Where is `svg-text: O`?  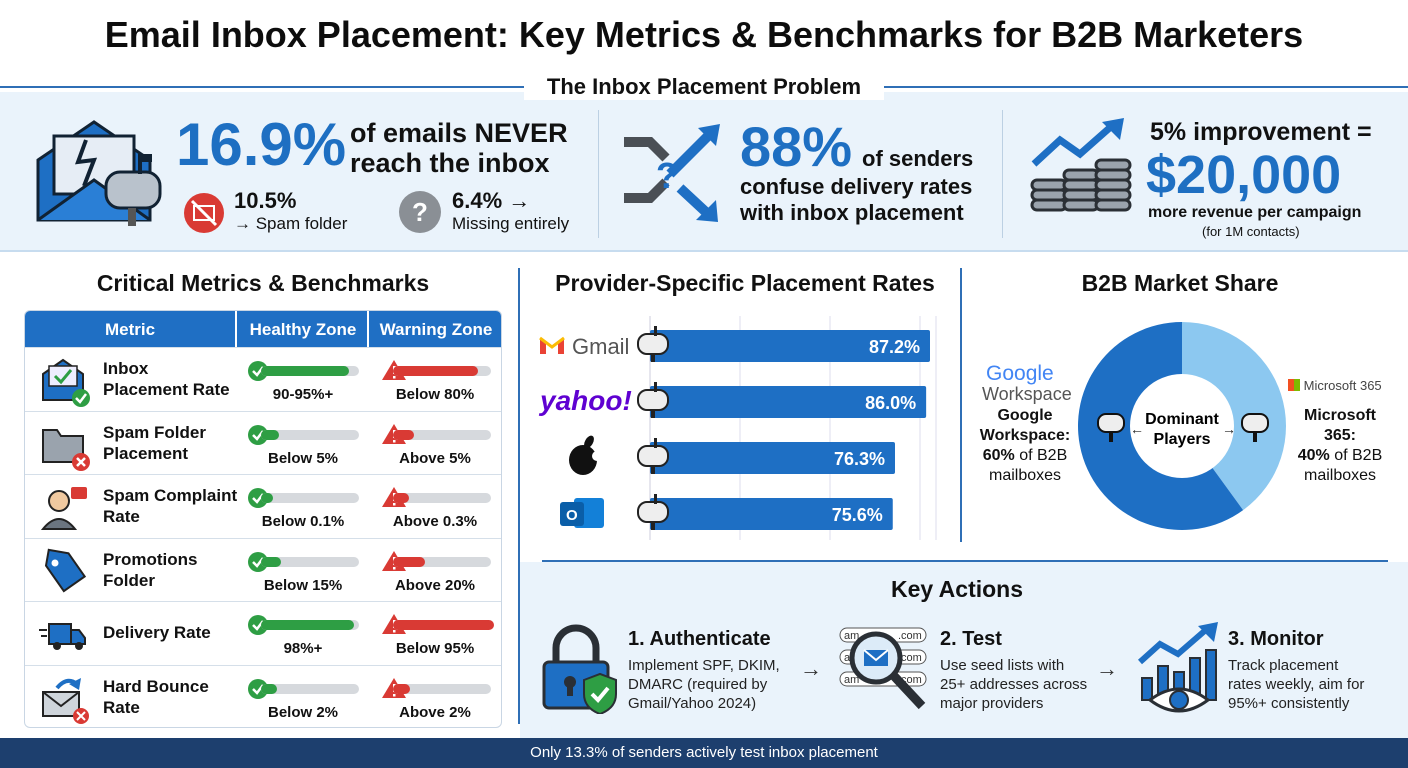
svg-text: O is located at coordinates (572, 515).